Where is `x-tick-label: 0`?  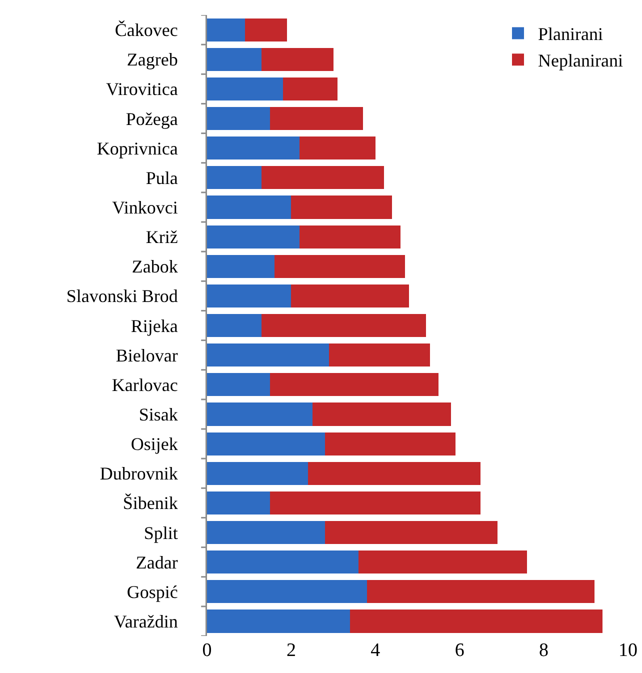 x-tick-label: 0 is located at coordinates (207, 650).